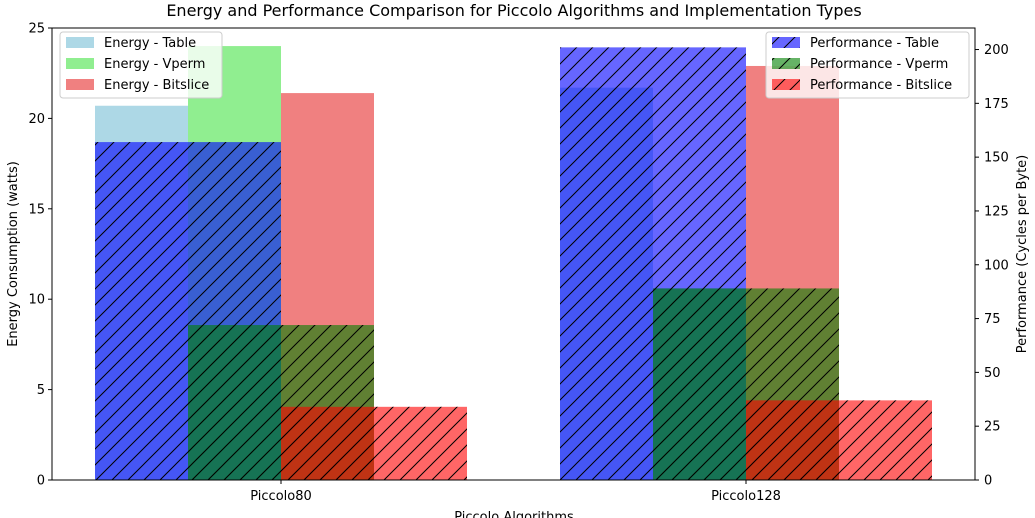 This screenshot has height=518, width=1035. I want to click on right-tick-label: 25, so click(992, 427).